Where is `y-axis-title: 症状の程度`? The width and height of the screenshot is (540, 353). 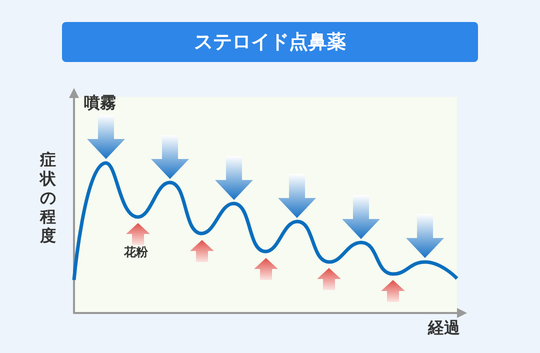 y-axis-title: 症状の程度 is located at coordinates (48, 197).